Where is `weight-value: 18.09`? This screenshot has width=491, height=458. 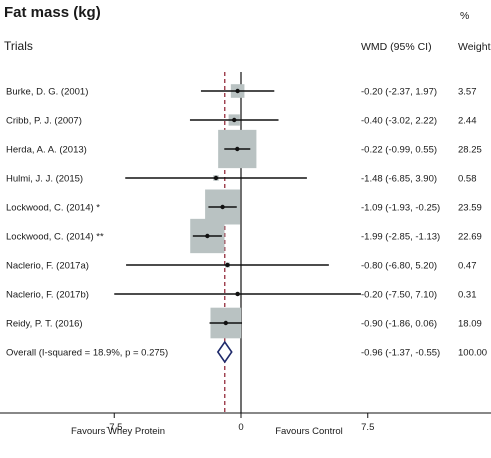
weight-value: 18.09 is located at coordinates (470, 324).